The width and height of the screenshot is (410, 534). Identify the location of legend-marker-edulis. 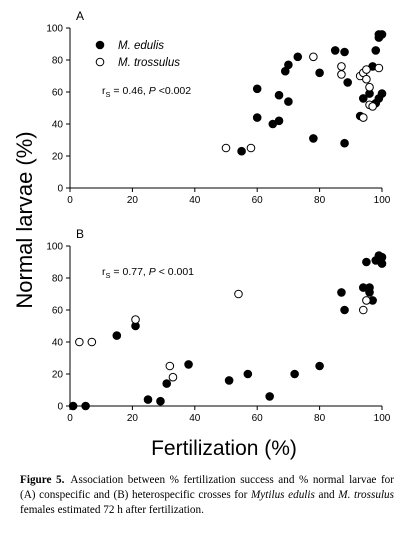
(100, 45).